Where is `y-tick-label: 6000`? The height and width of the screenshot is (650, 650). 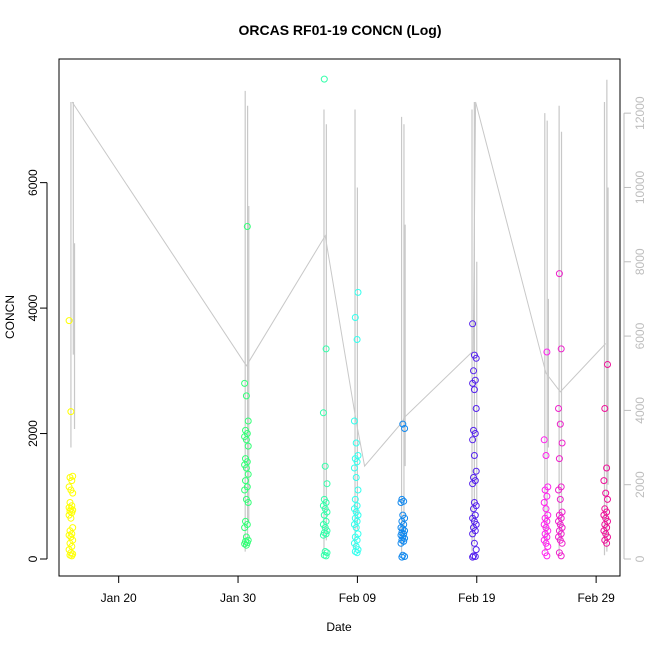 y-tick-label: 6000 is located at coordinates (33, 182).